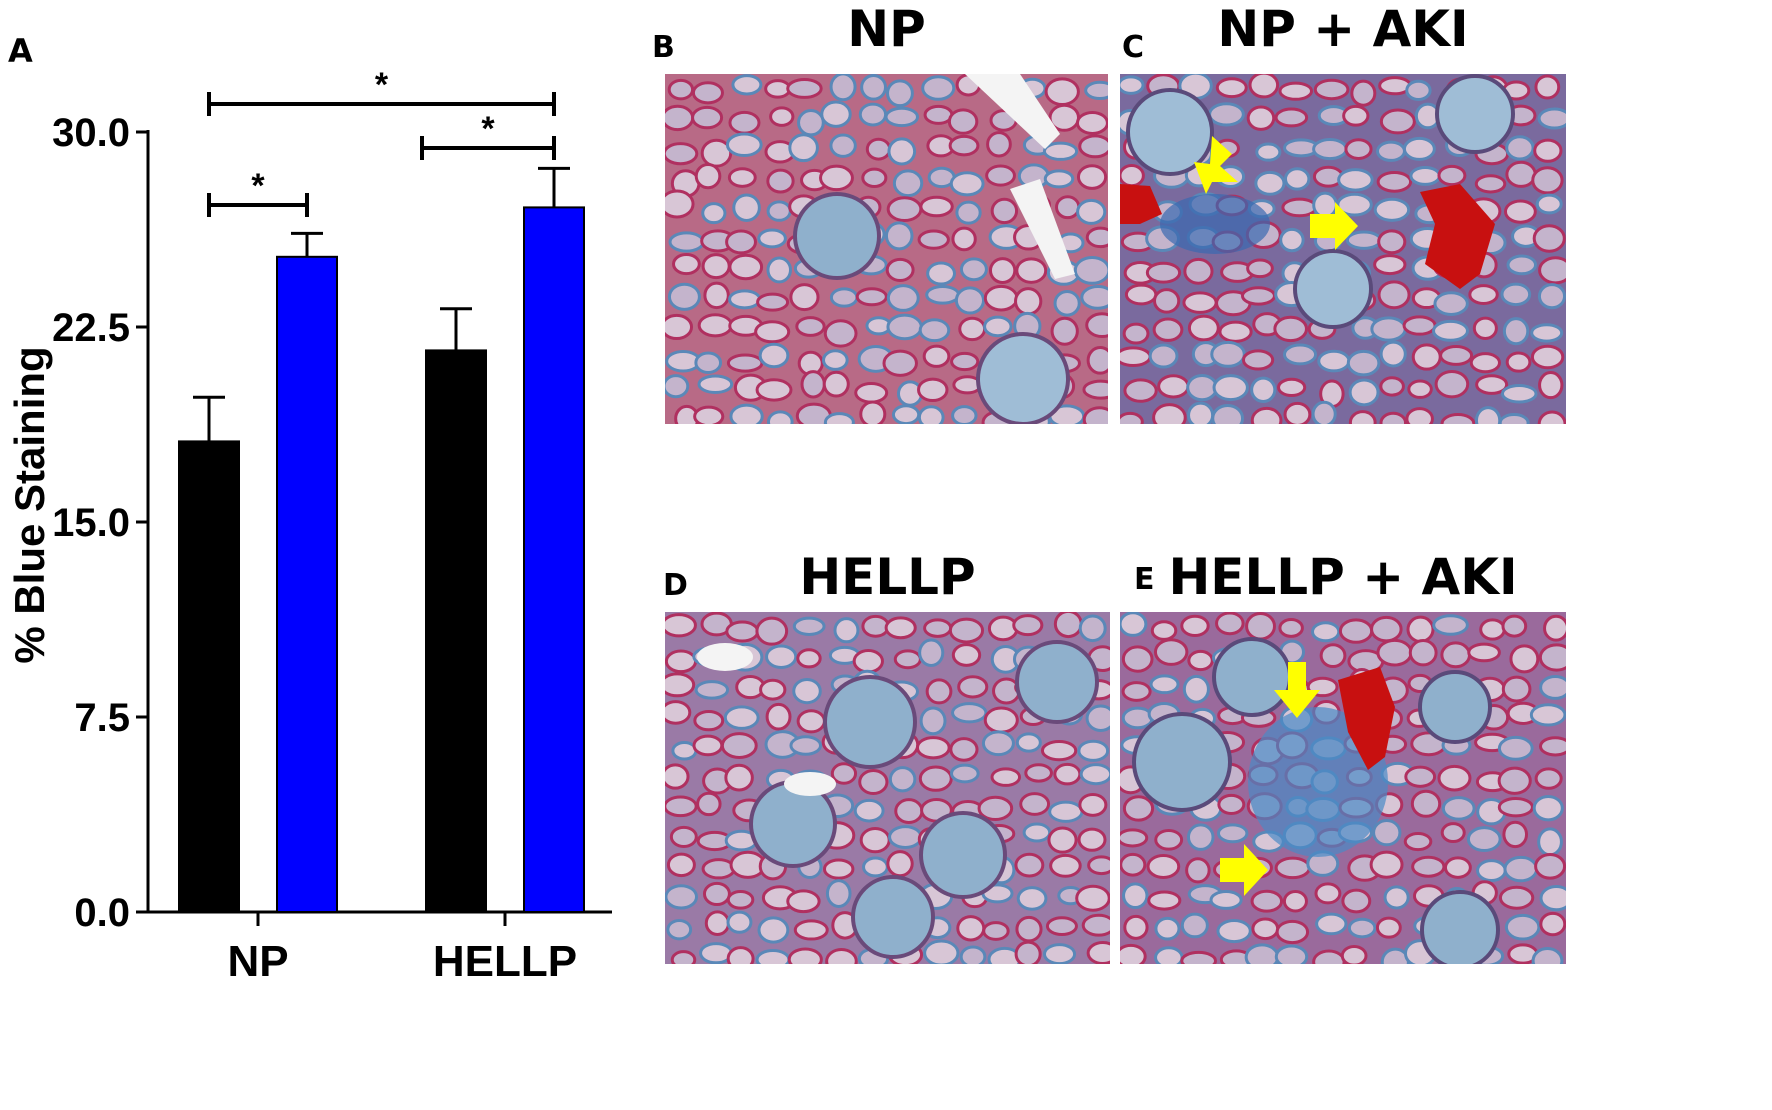 This screenshot has width=1772, height=1110. What do you see at coordinates (257, 961) in the screenshot?
I see `x-tick-label: NP` at bounding box center [257, 961].